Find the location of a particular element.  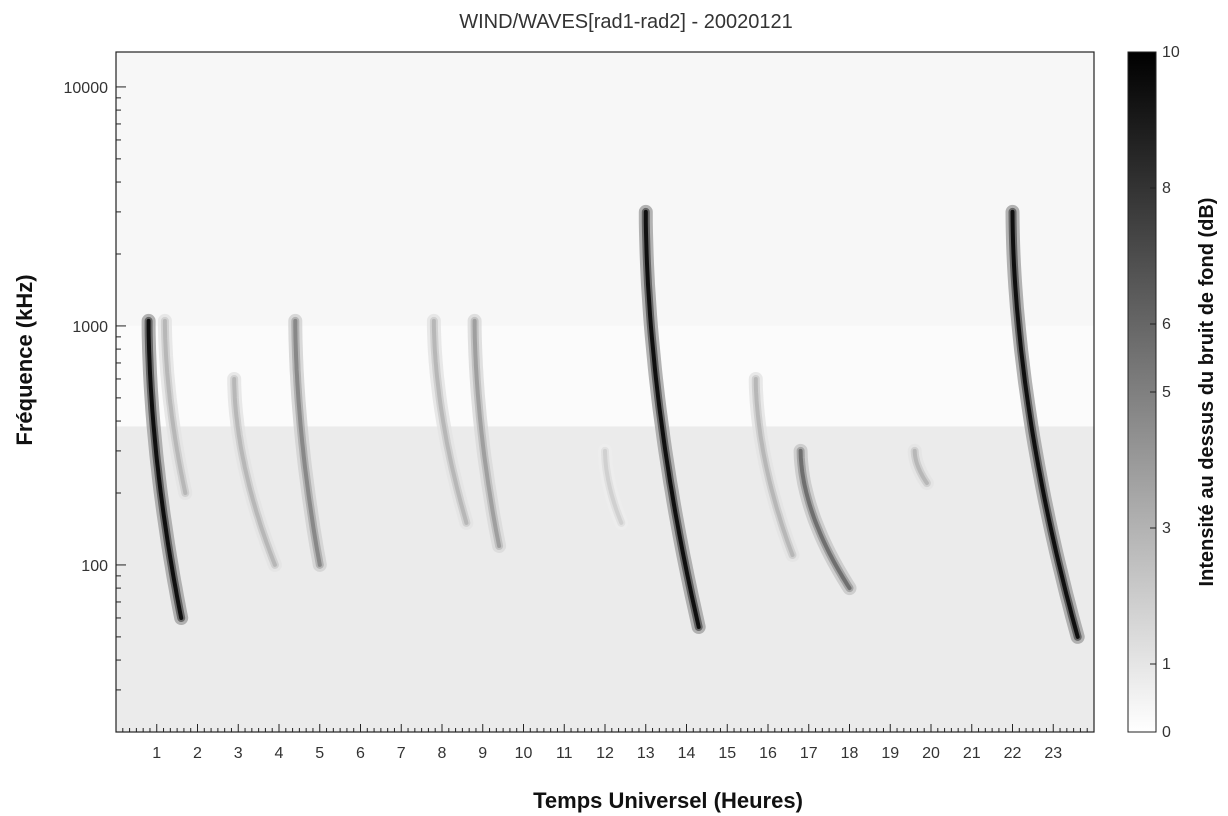

mid-freq-band is located at coordinates (605, 376).